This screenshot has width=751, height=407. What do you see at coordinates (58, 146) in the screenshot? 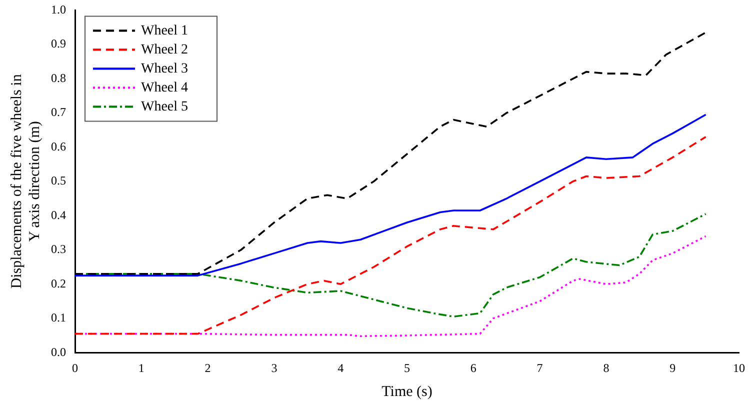
I see `y-tick-label: 0.6` at bounding box center [58, 146].